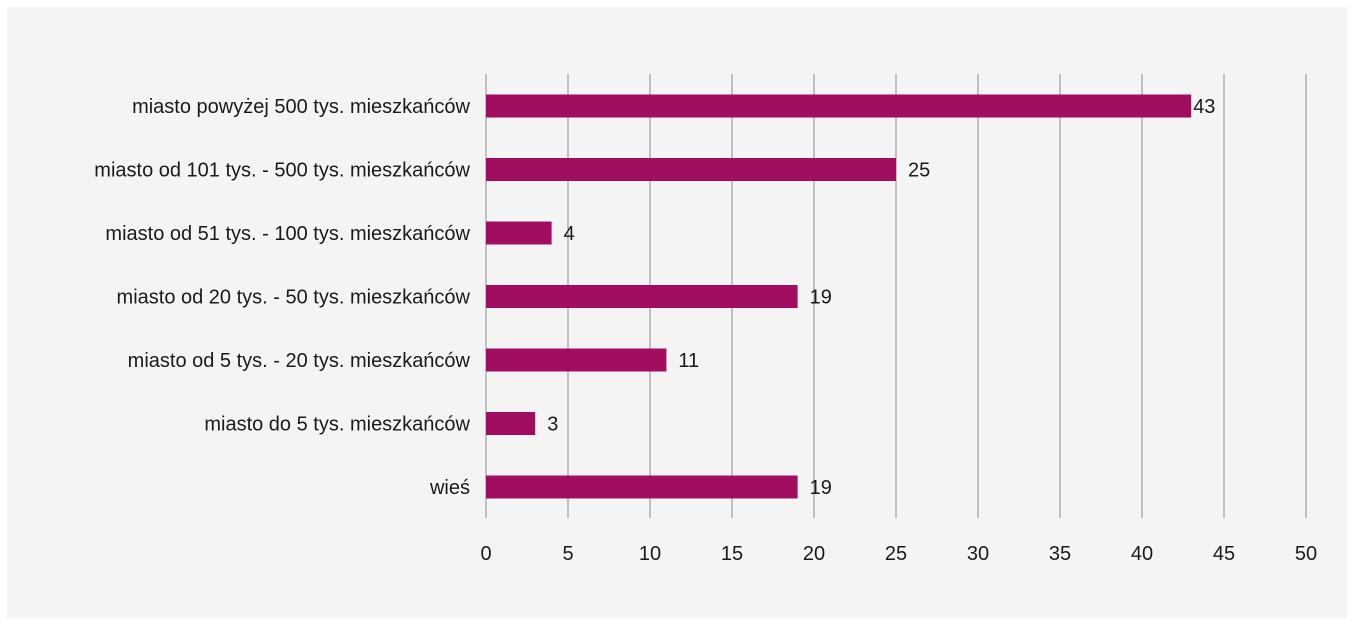 The image size is (1354, 625). What do you see at coordinates (978, 554) in the screenshot?
I see `x-tick-label: 30` at bounding box center [978, 554].